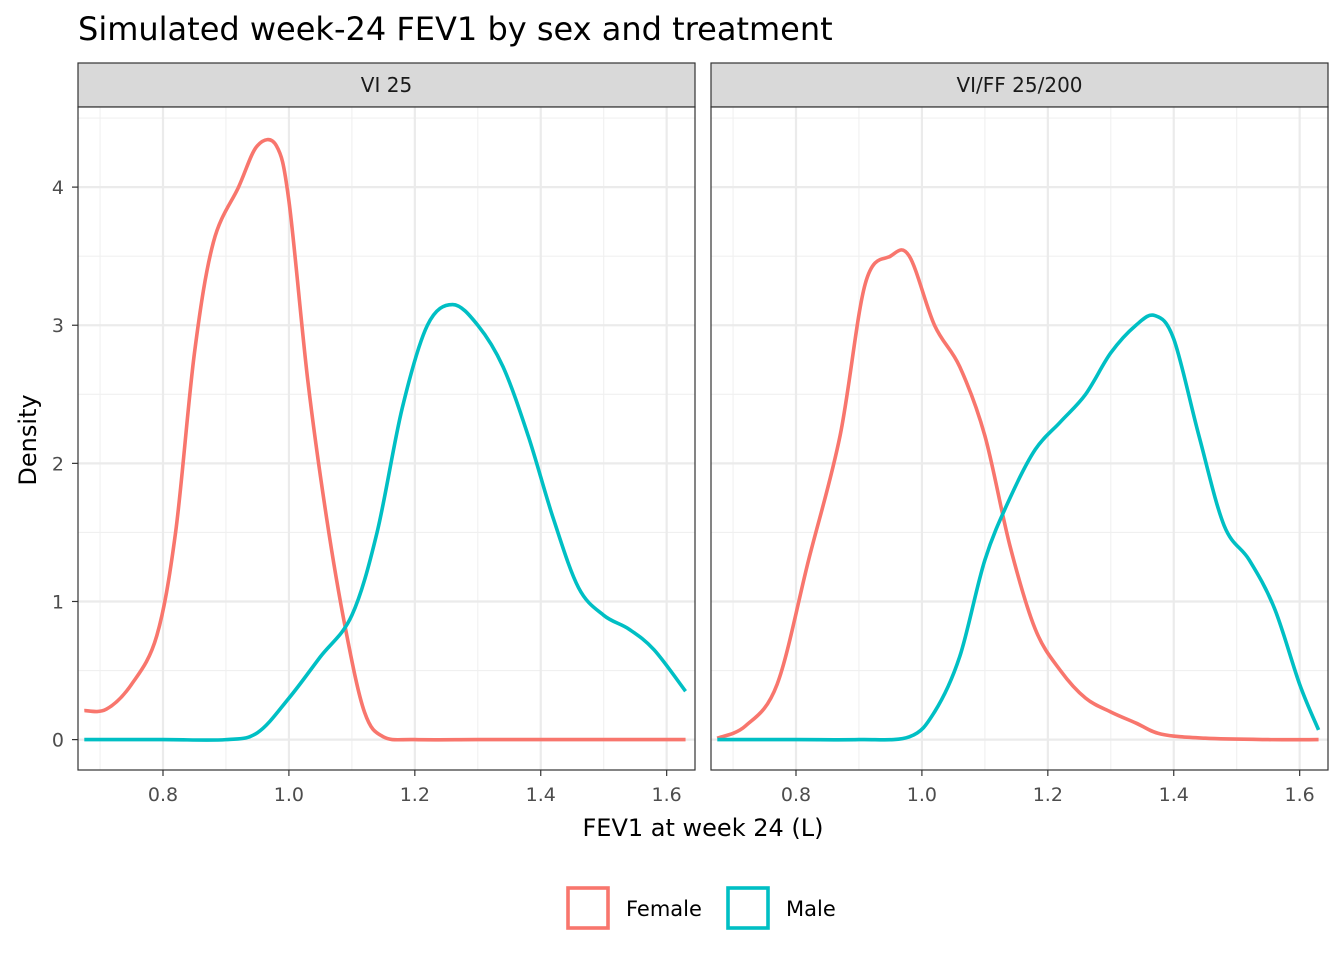 Image resolution: width=1344 pixels, height=960 pixels. What do you see at coordinates (664, 909) in the screenshot?
I see `legend-label-female: Female` at bounding box center [664, 909].